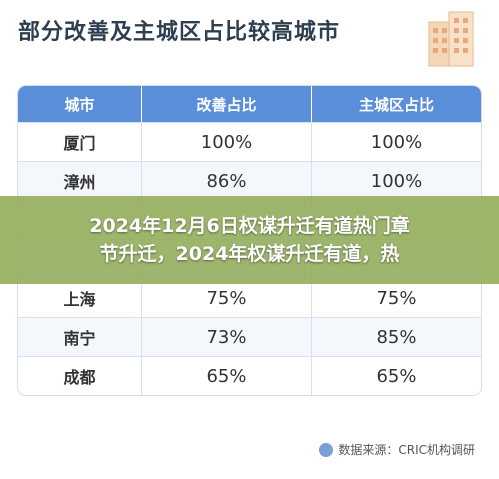  What do you see at coordinates (80, 298) in the screenshot?
I see `cell-city: 上海` at bounding box center [80, 298].